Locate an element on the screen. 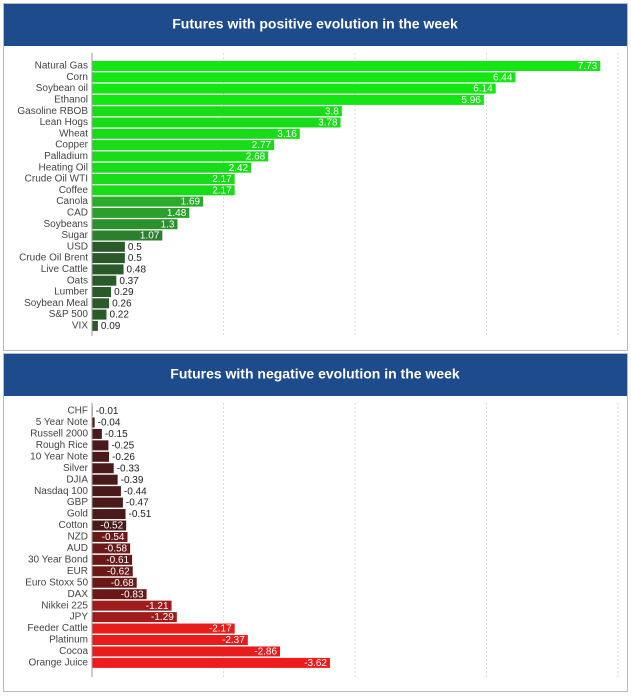 This screenshot has width=631, height=699. category-label: Nasdaq 100 is located at coordinates (61, 491).